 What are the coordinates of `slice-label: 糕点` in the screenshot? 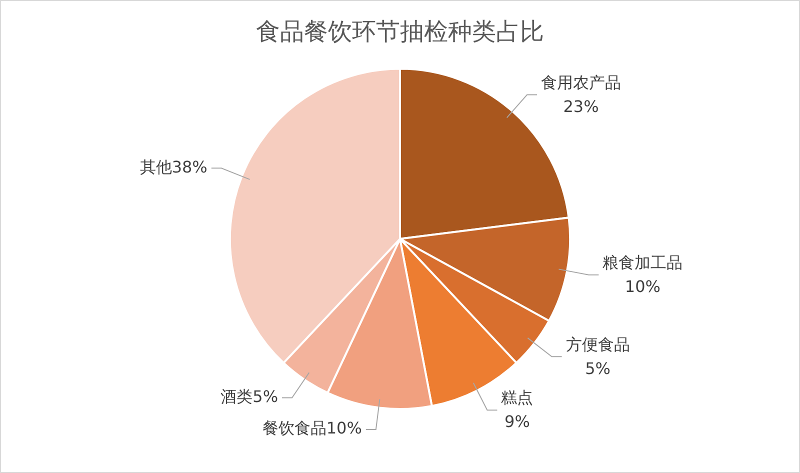 It's located at (517, 398).